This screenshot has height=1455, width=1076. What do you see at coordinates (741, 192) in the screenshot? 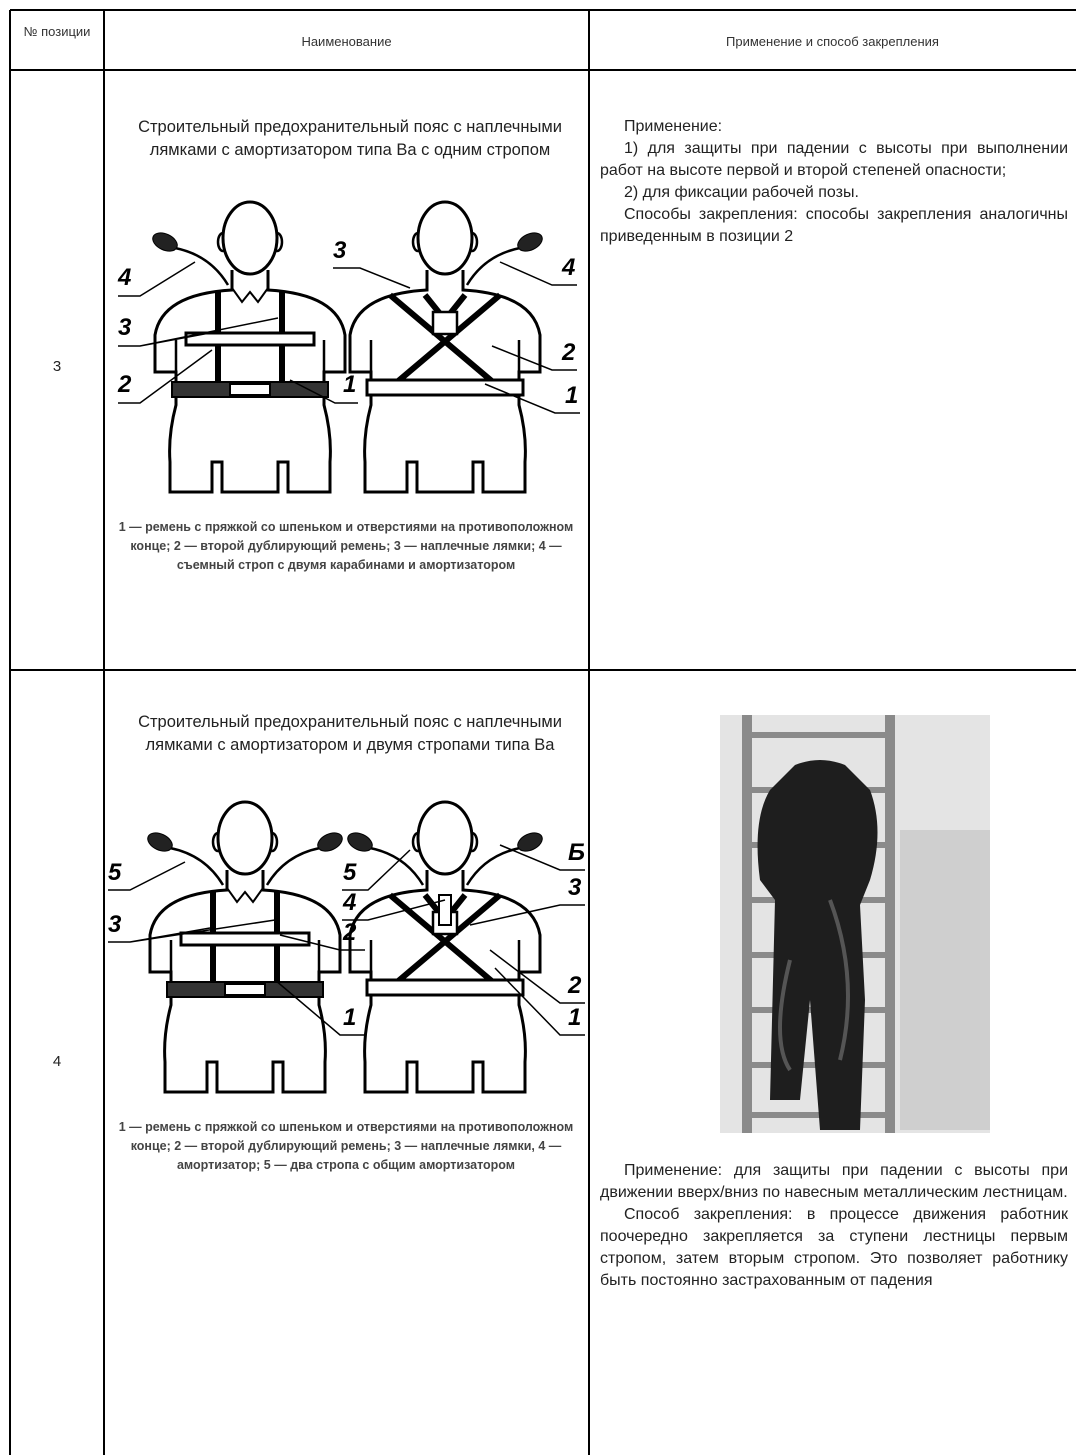
I see `paragraph: 2) для фиксации рабочей позы.` at bounding box center [741, 192].